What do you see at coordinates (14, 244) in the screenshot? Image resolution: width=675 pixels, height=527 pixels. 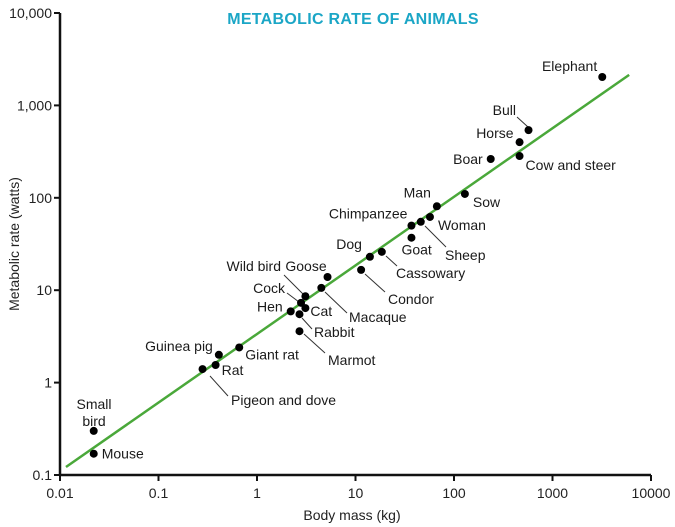 I see `y-axis-title: Metabolic rate (watts)` at bounding box center [14, 244].